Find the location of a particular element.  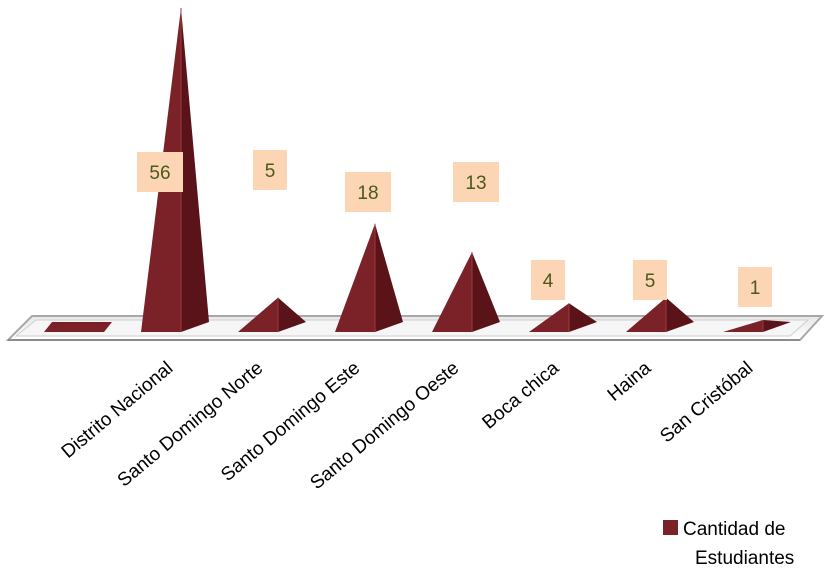

bar-boca-chica-right-face is located at coordinates (583, 317).